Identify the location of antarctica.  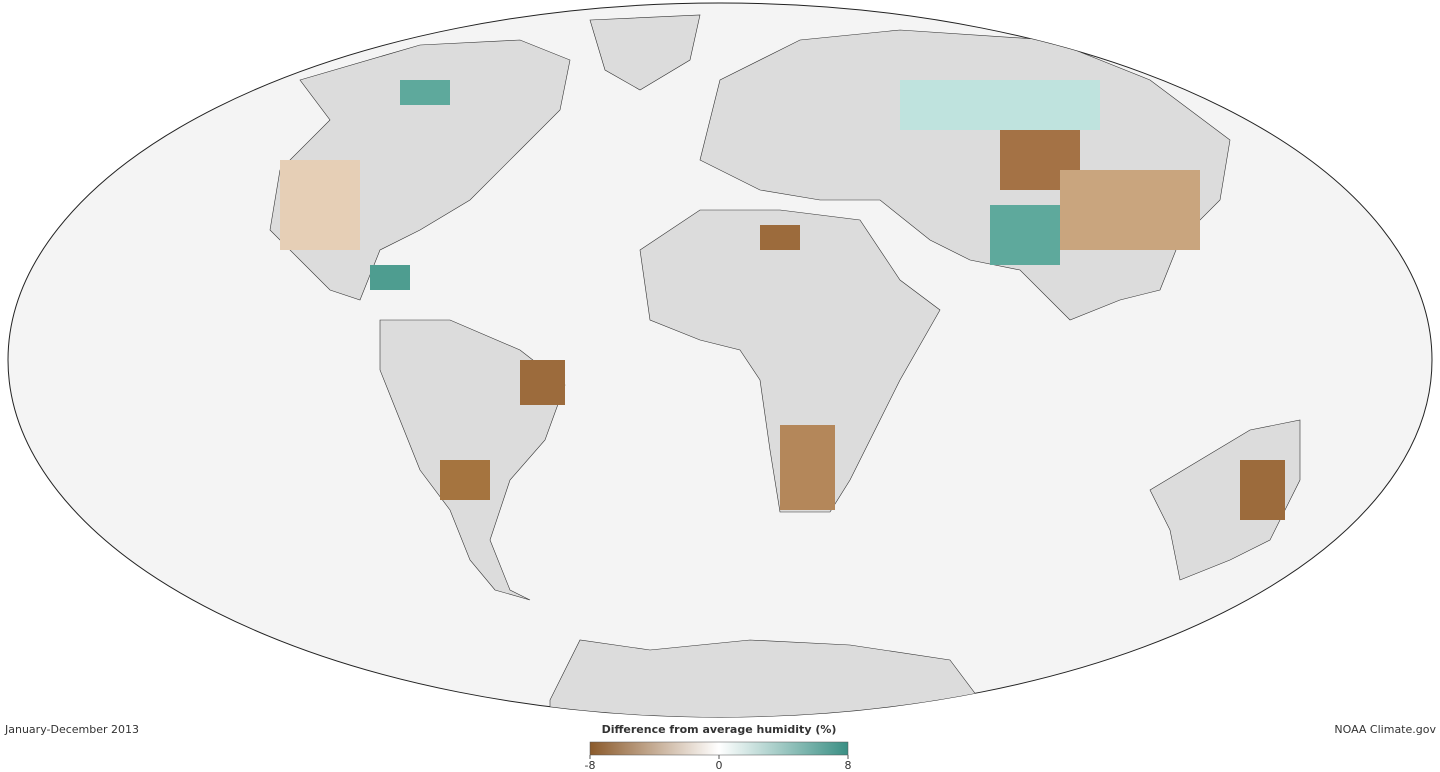
(765, 678).